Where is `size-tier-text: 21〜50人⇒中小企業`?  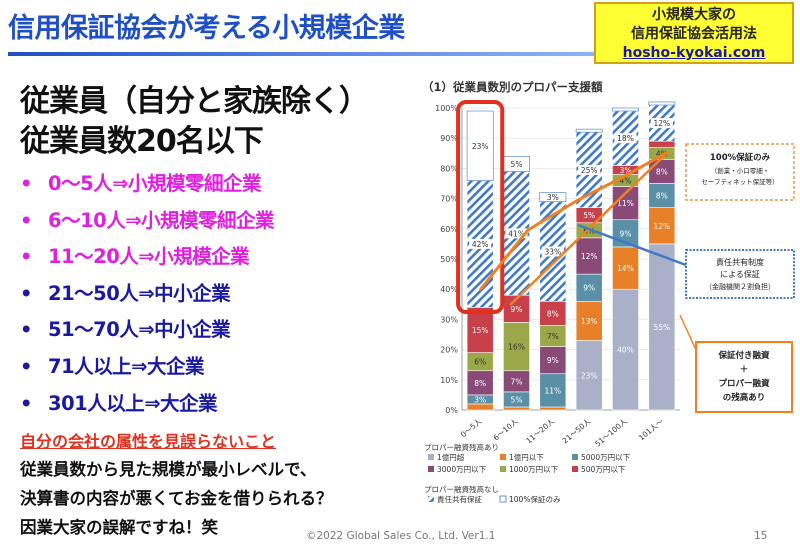
size-tier-text: 21〜50人⇒中小企業 is located at coordinates (139, 293).